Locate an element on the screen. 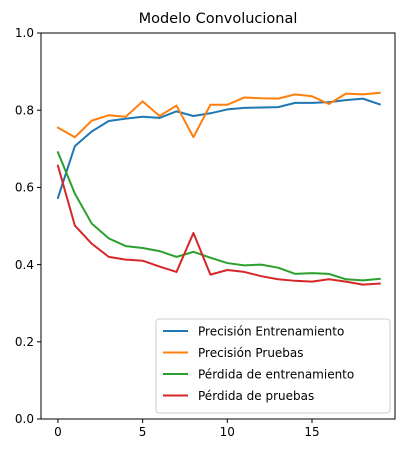 The width and height of the screenshot is (403, 451). x-tick-label: 0 is located at coordinates (58, 432).